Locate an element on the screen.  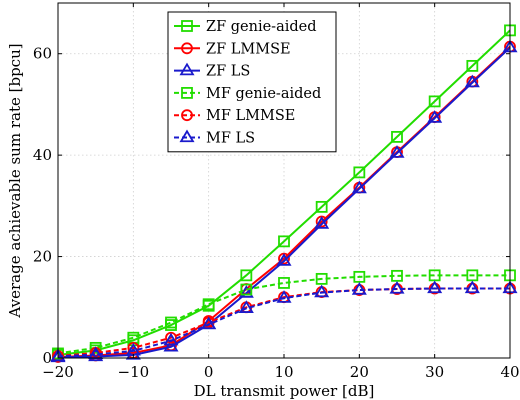
x-tick-label: 0 is located at coordinates (209, 372).